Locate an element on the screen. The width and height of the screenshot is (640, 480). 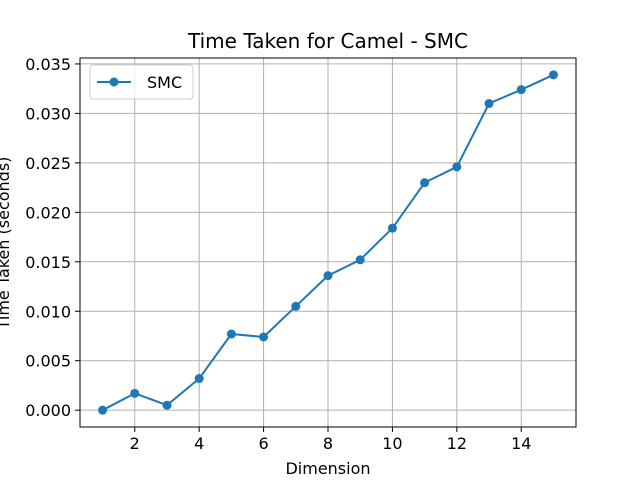
y-tick-label: 0.025 is located at coordinates (48, 163).